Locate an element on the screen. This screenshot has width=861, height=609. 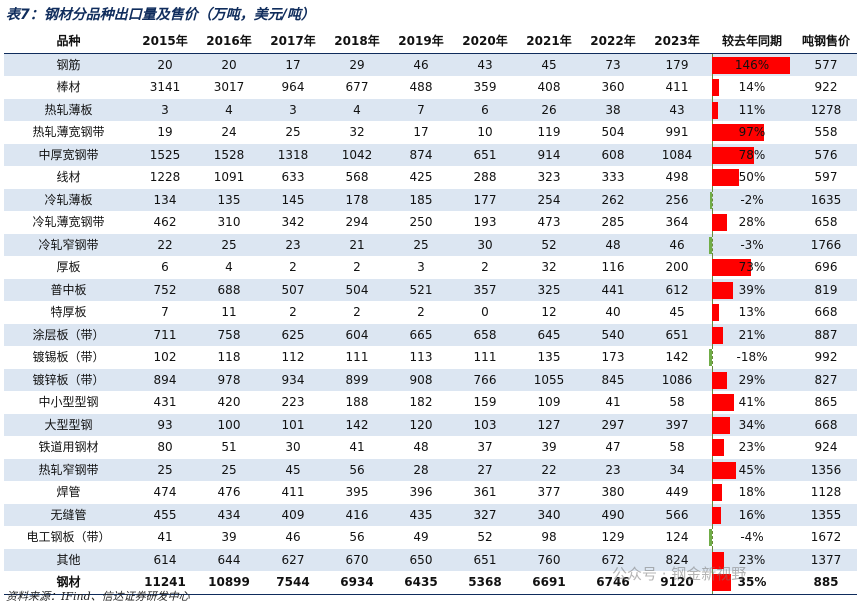
year-value-cell: 658 is located at coordinates (485, 334).